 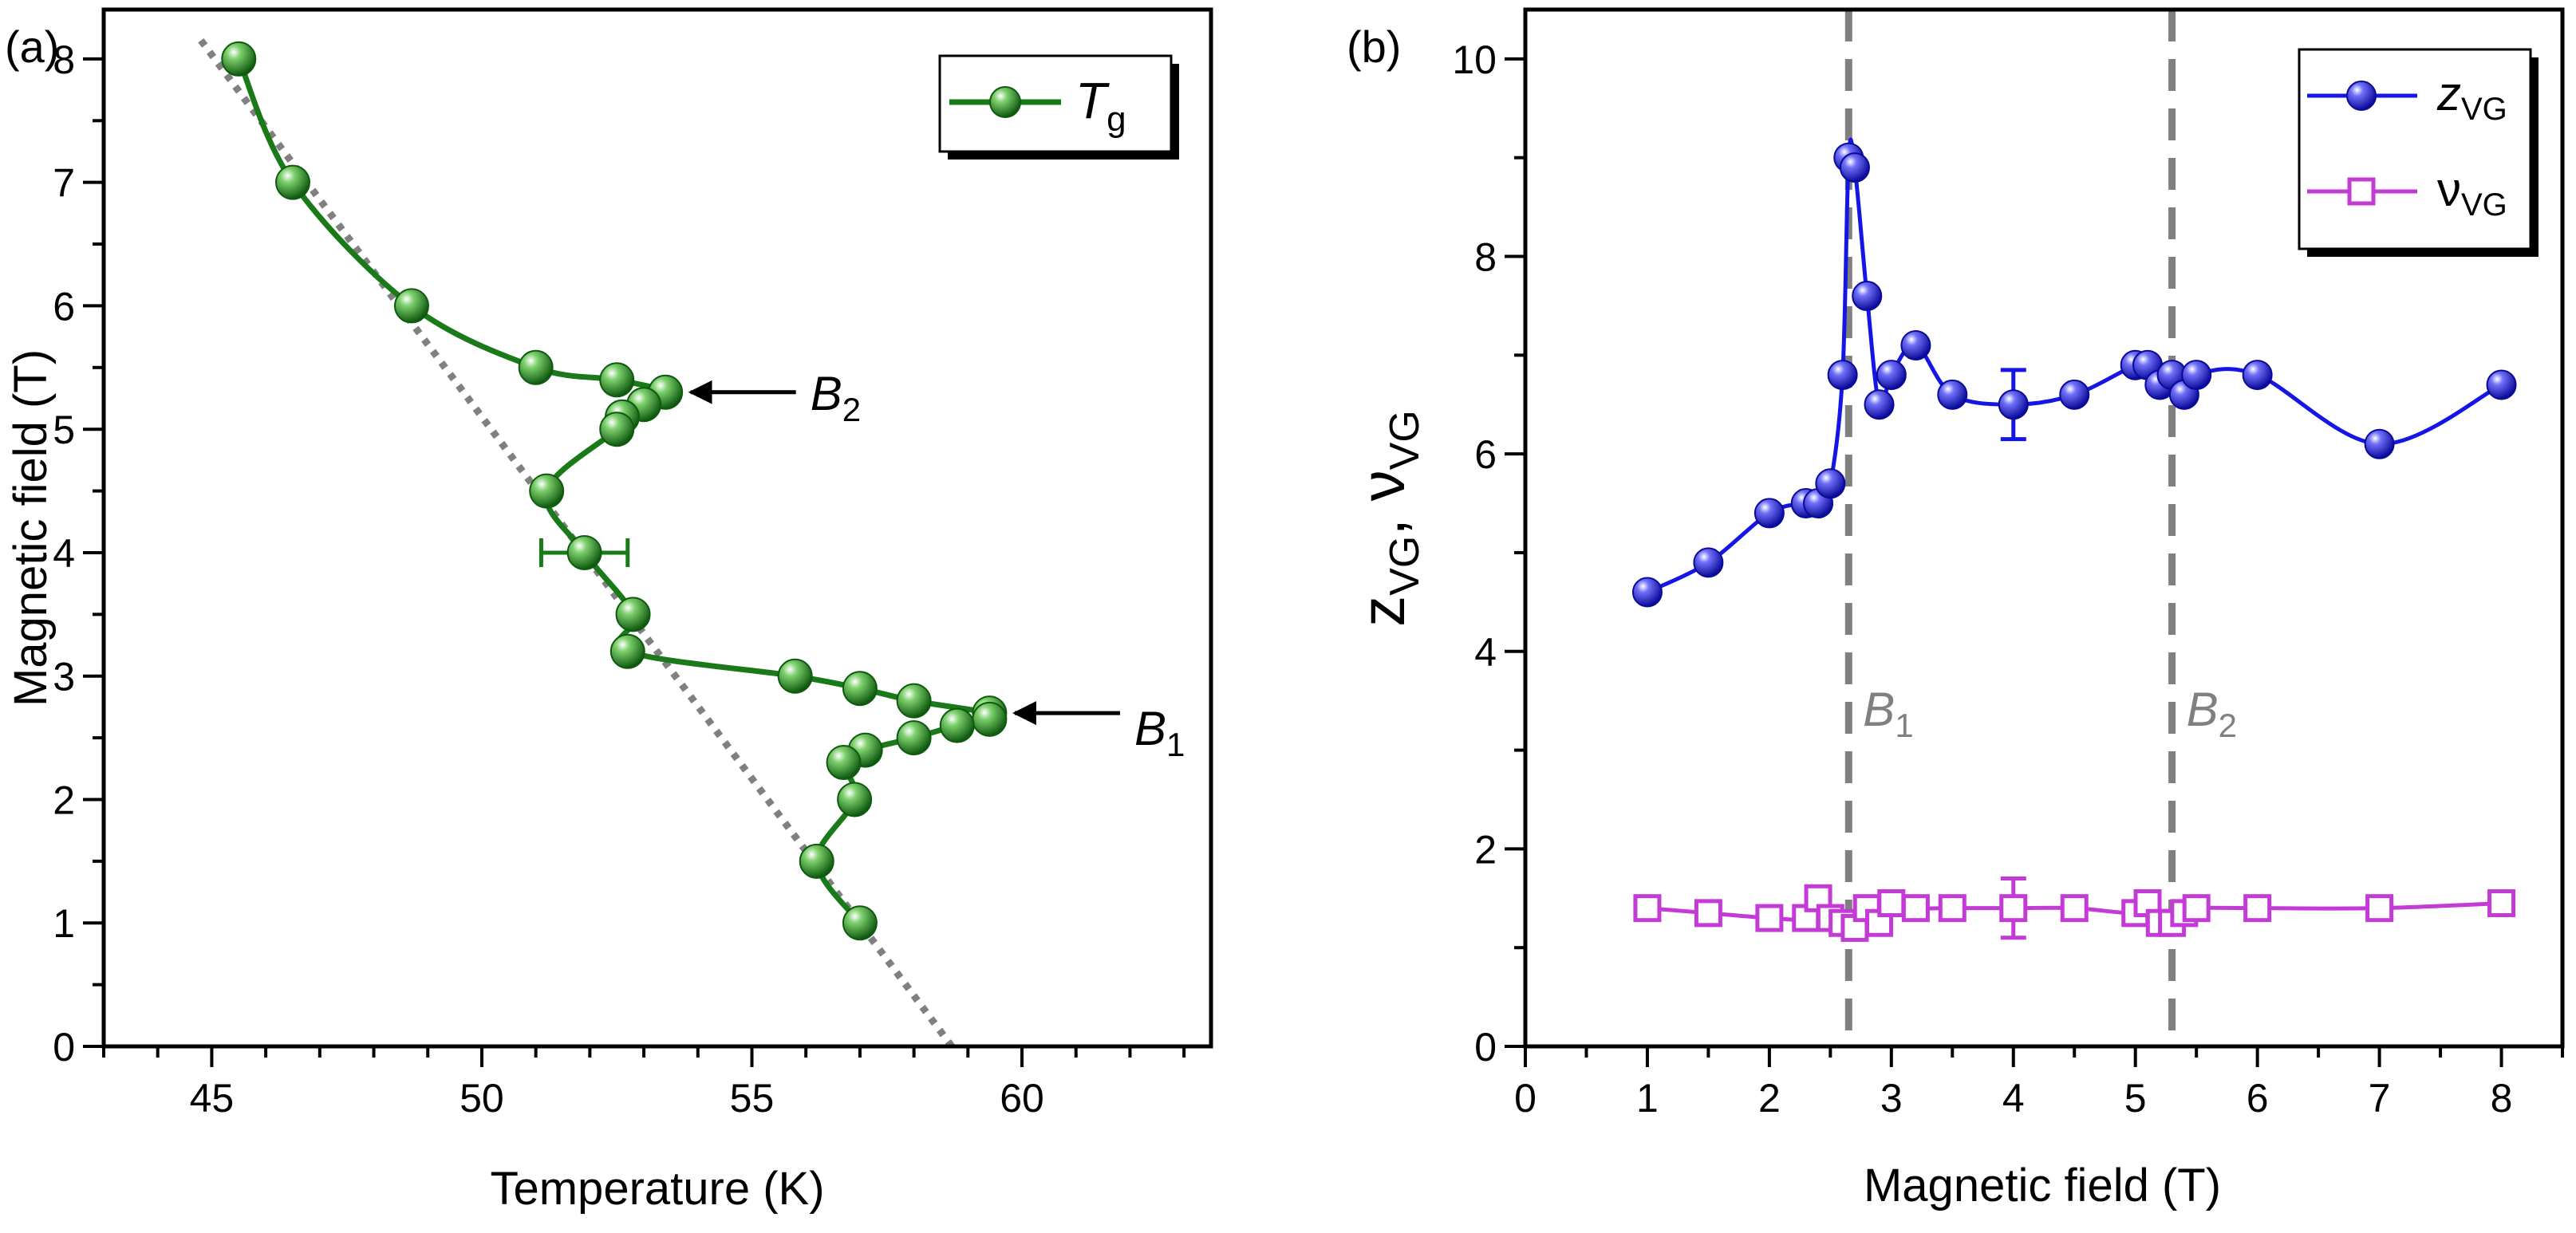 What do you see at coordinates (2258, 1098) in the screenshot?
I see `b-x-tick-label-6: 6` at bounding box center [2258, 1098].